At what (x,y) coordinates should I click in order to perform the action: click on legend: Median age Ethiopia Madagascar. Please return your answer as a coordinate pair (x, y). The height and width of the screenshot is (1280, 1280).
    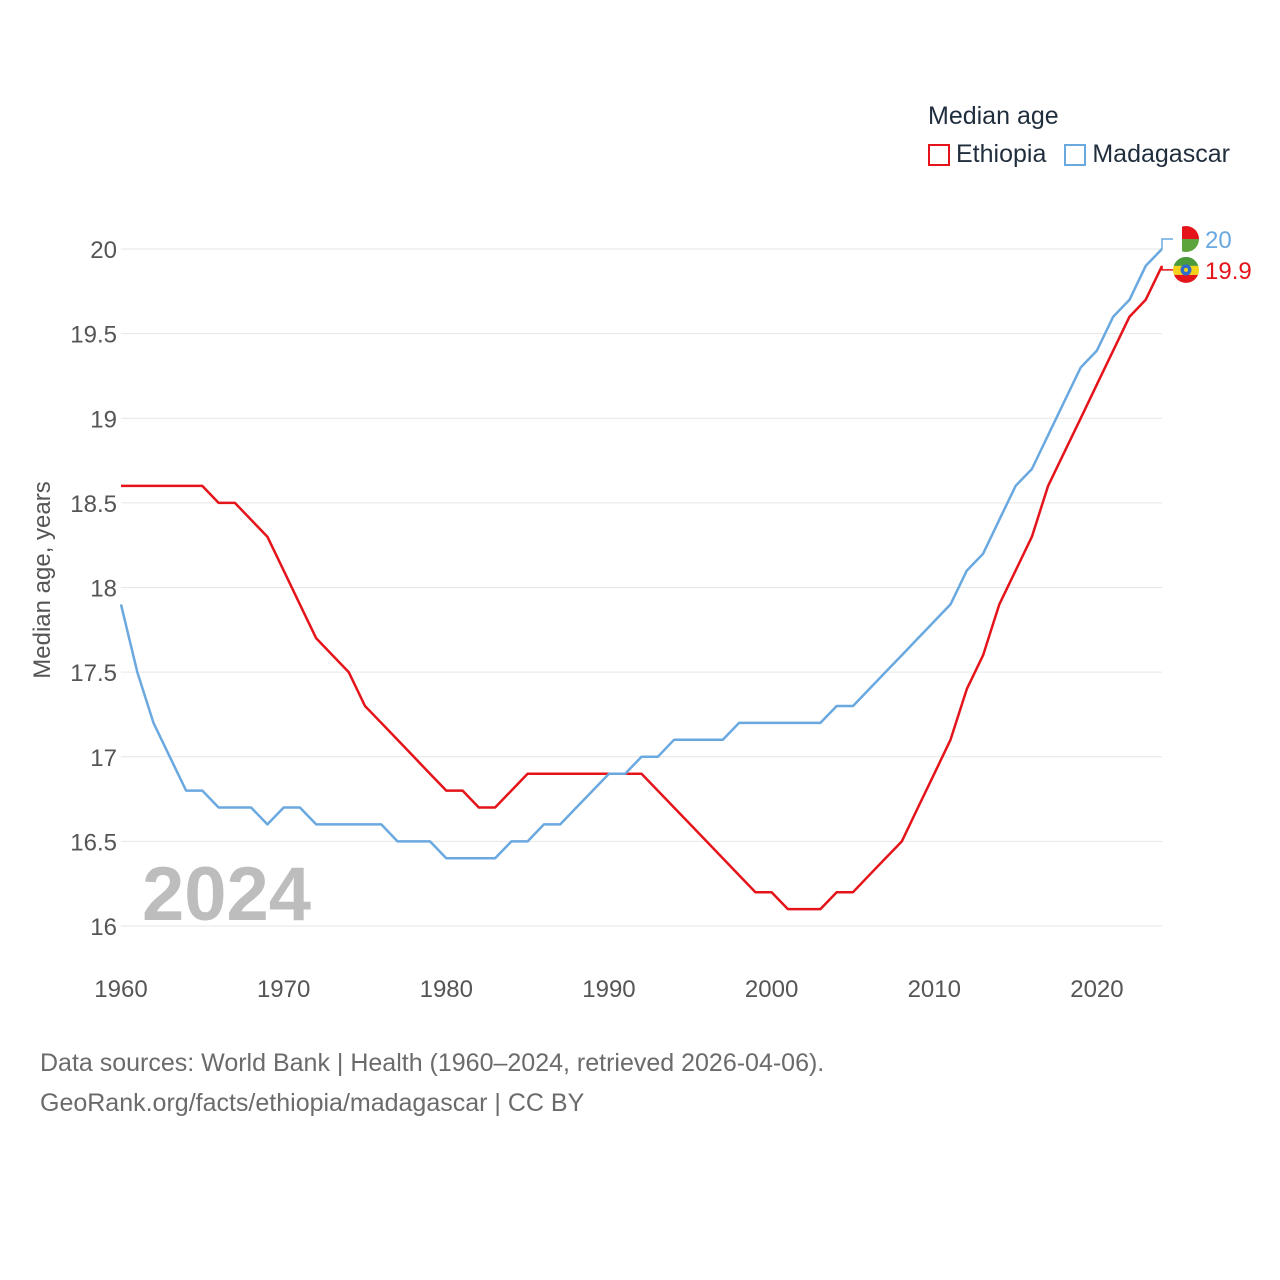
    Looking at the image, I should click on (1079, 134).